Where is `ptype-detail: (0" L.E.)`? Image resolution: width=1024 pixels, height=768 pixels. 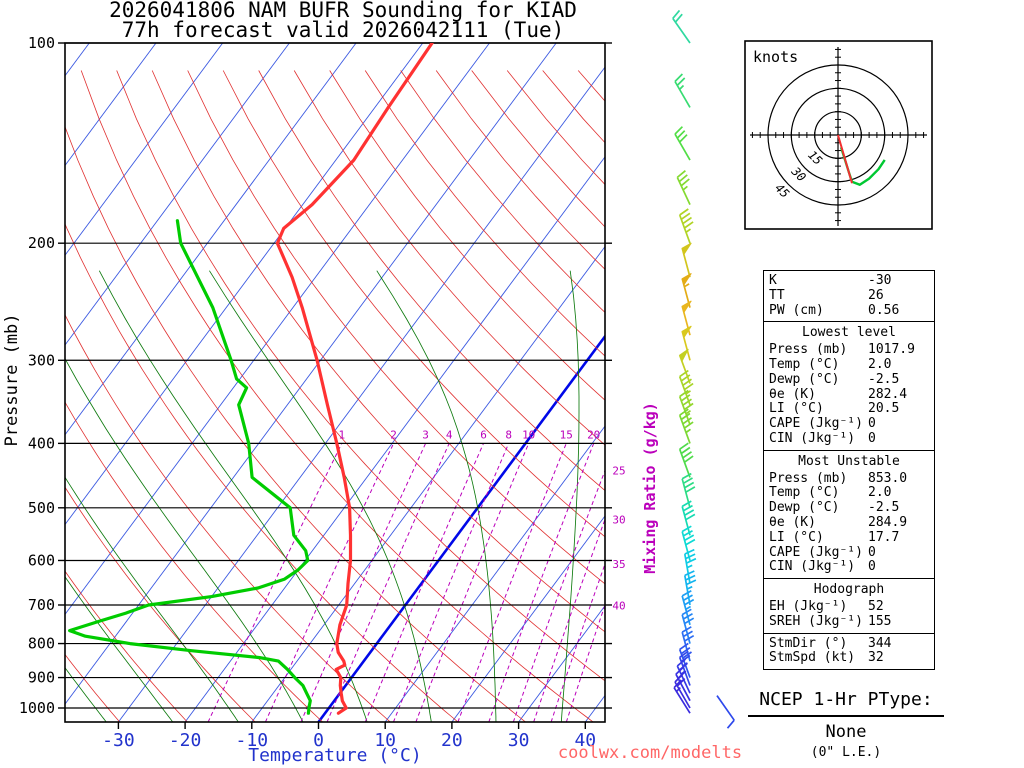
ptype-detail: (0" L.E.) is located at coordinates (846, 752).